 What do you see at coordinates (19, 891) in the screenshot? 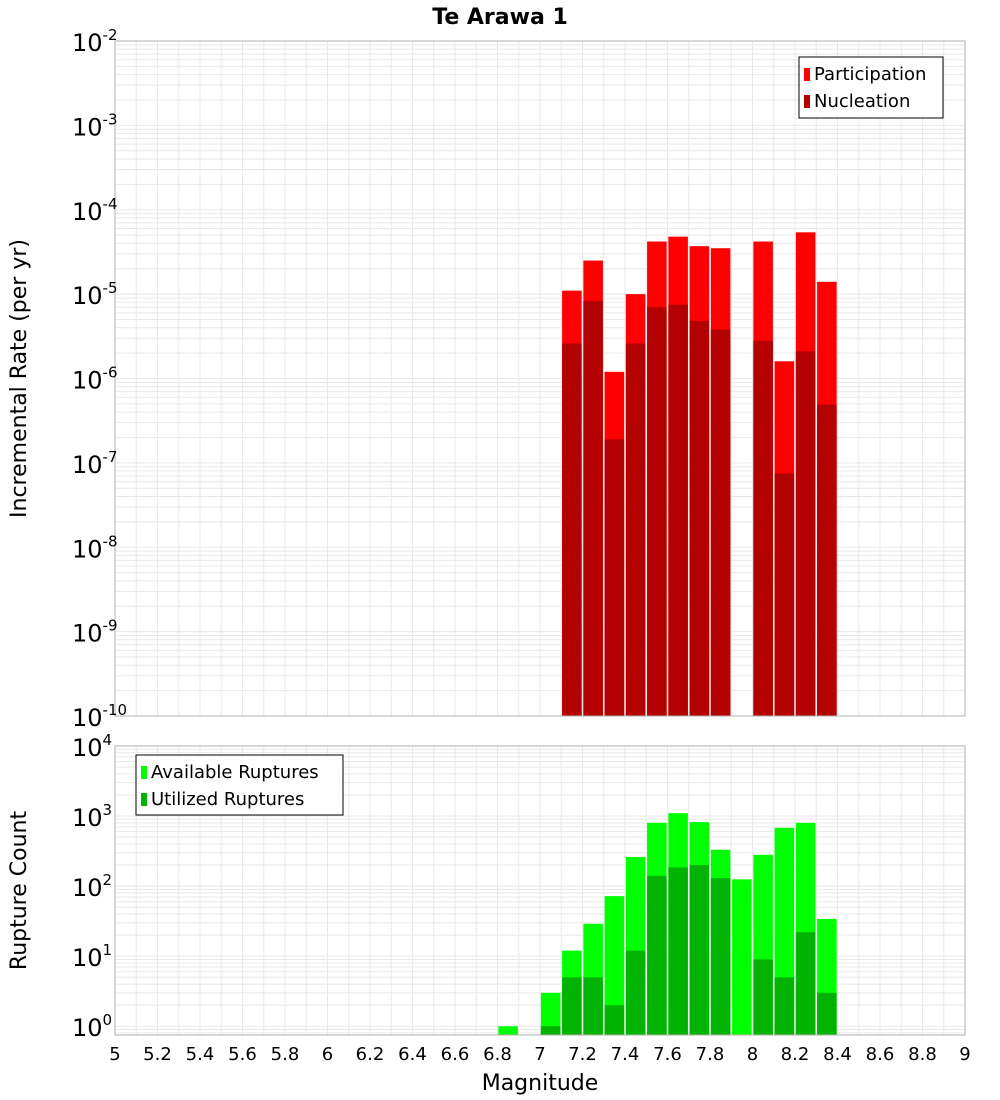
I see `bottom-y-axis-label: Rupture Count` at bounding box center [19, 891].